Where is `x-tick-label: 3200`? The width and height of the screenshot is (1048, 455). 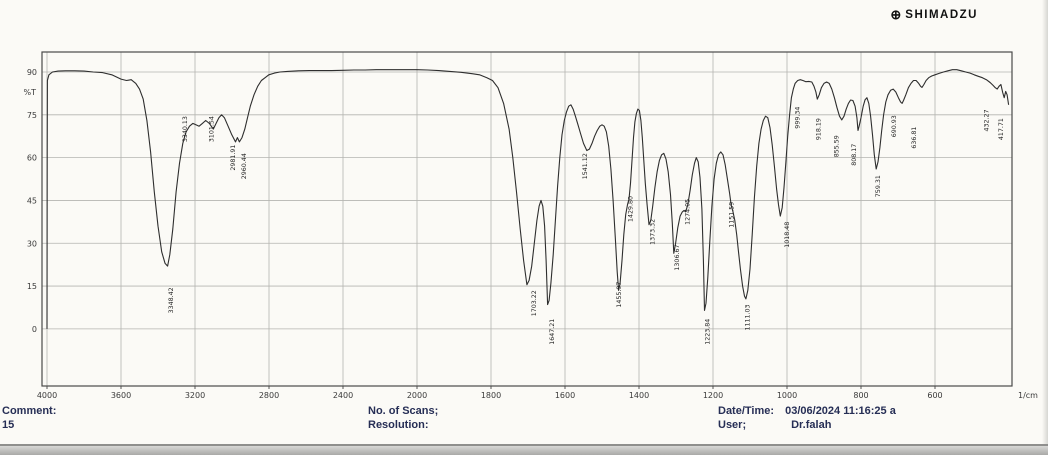 x-tick-label: 3200 is located at coordinates (195, 395).